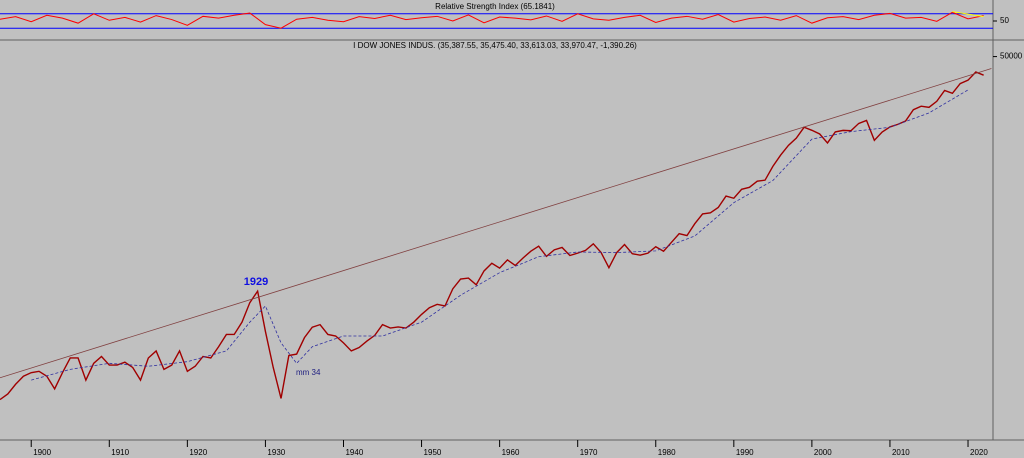 This screenshot has height=458, width=1024. What do you see at coordinates (901, 452) in the screenshot?
I see `x-tick-label: 2010` at bounding box center [901, 452].